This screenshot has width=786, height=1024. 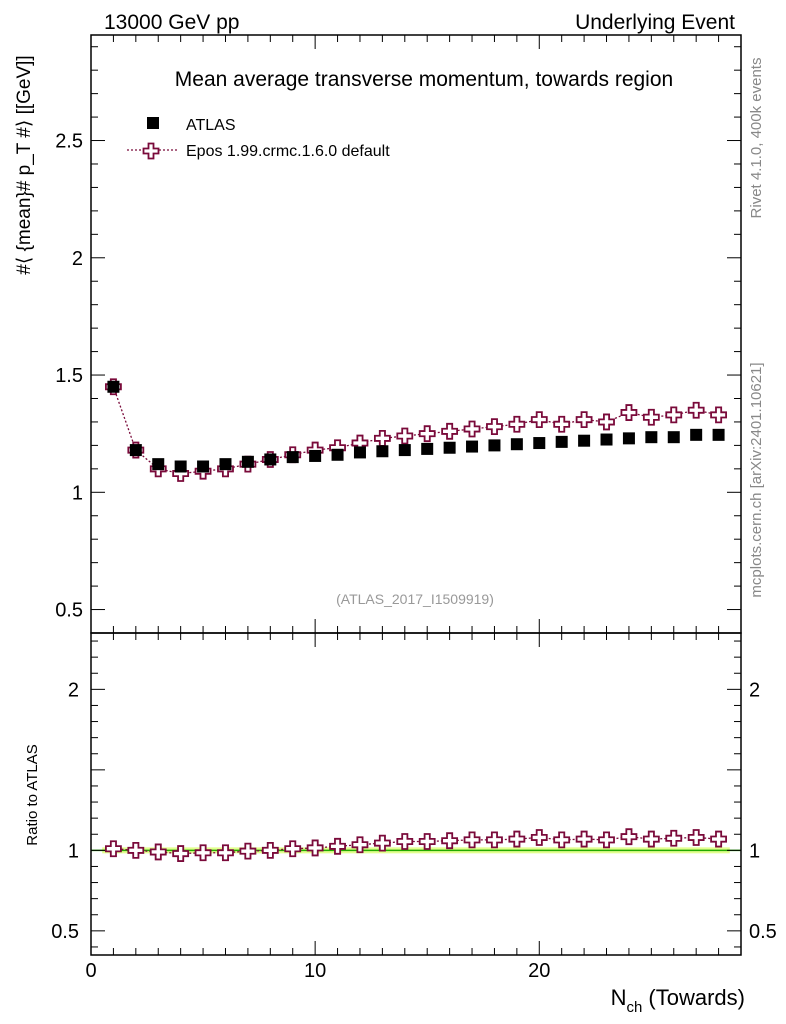 What do you see at coordinates (763, 932) in the screenshot?
I see `ratio-y-tick-label-right: 0.5` at bounding box center [763, 932].